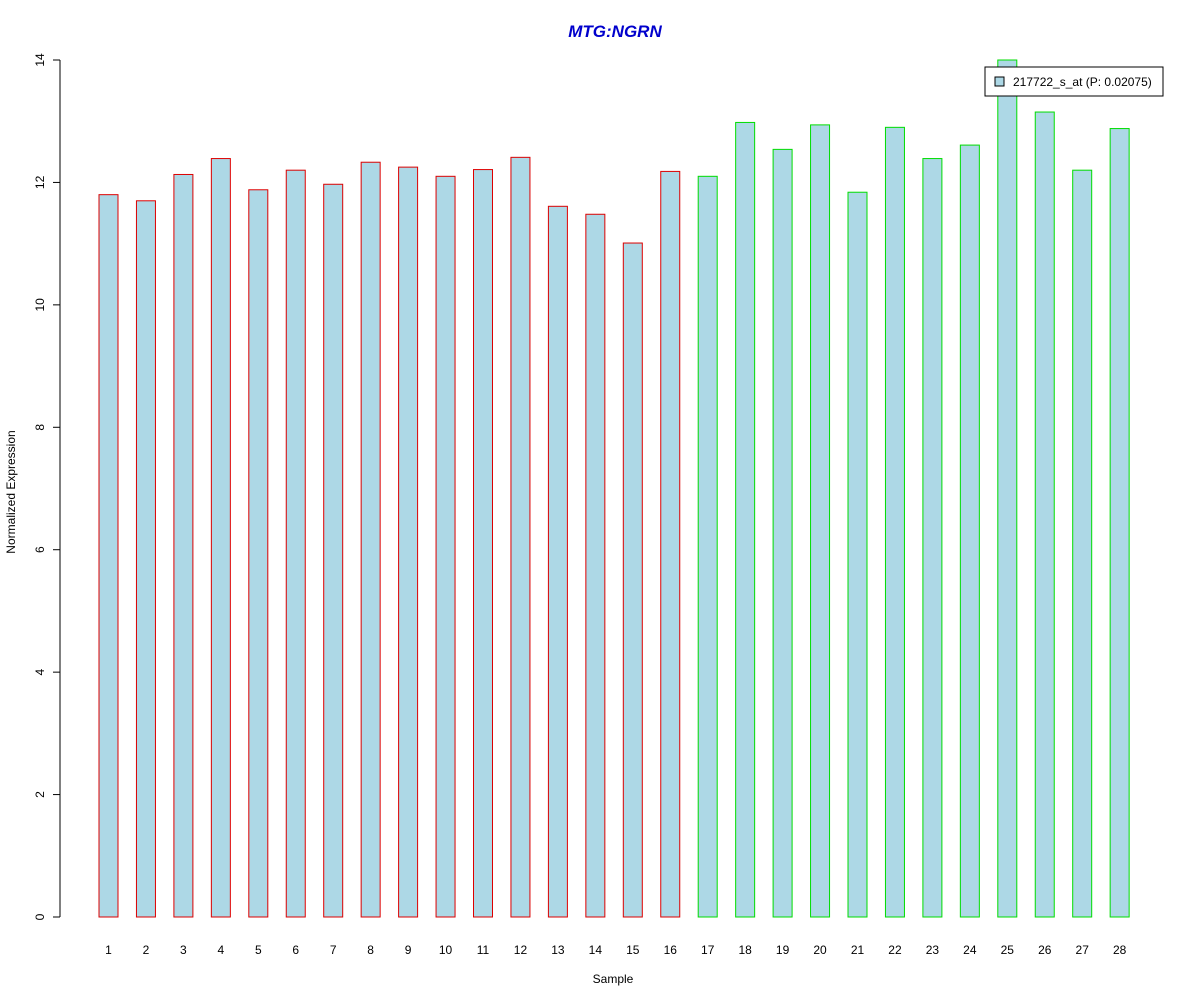 The image size is (1200, 1000). What do you see at coordinates (521, 950) in the screenshot?
I see `x-tick-label: 12` at bounding box center [521, 950].